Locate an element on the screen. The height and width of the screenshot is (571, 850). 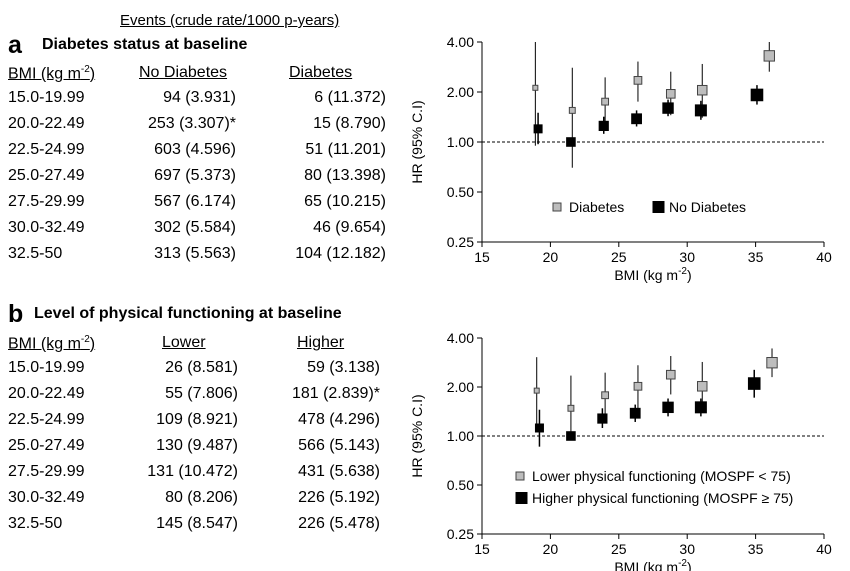
panel-b-cell-r3-c1: 130 (9.487) is located at coordinates (197, 445).